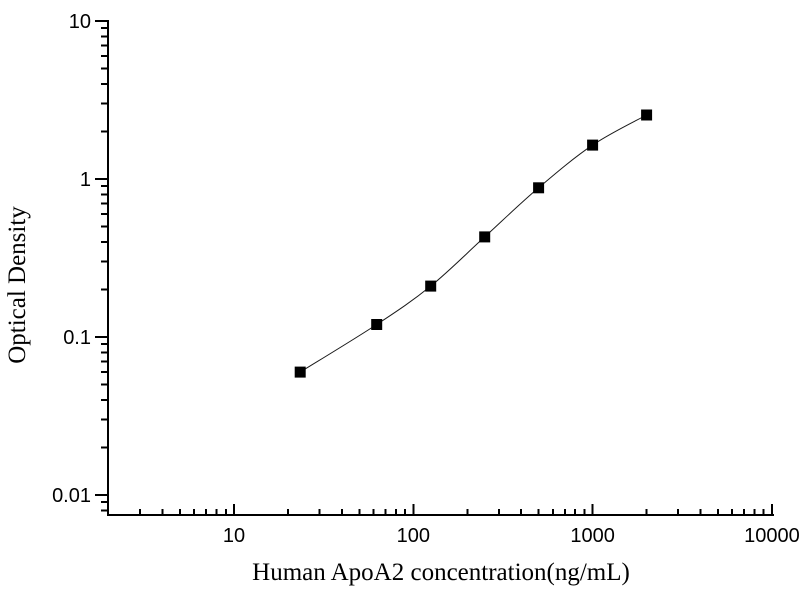 This screenshot has width=800, height=600. What do you see at coordinates (772, 536) in the screenshot?
I see `x-tick-label: 10000` at bounding box center [772, 536].